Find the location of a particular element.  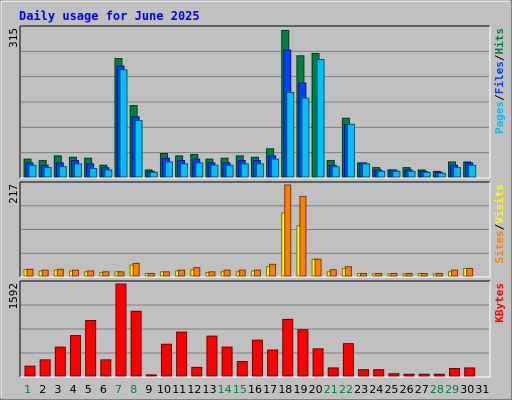

x-tick-label-day-30: 30 is located at coordinates (467, 389).